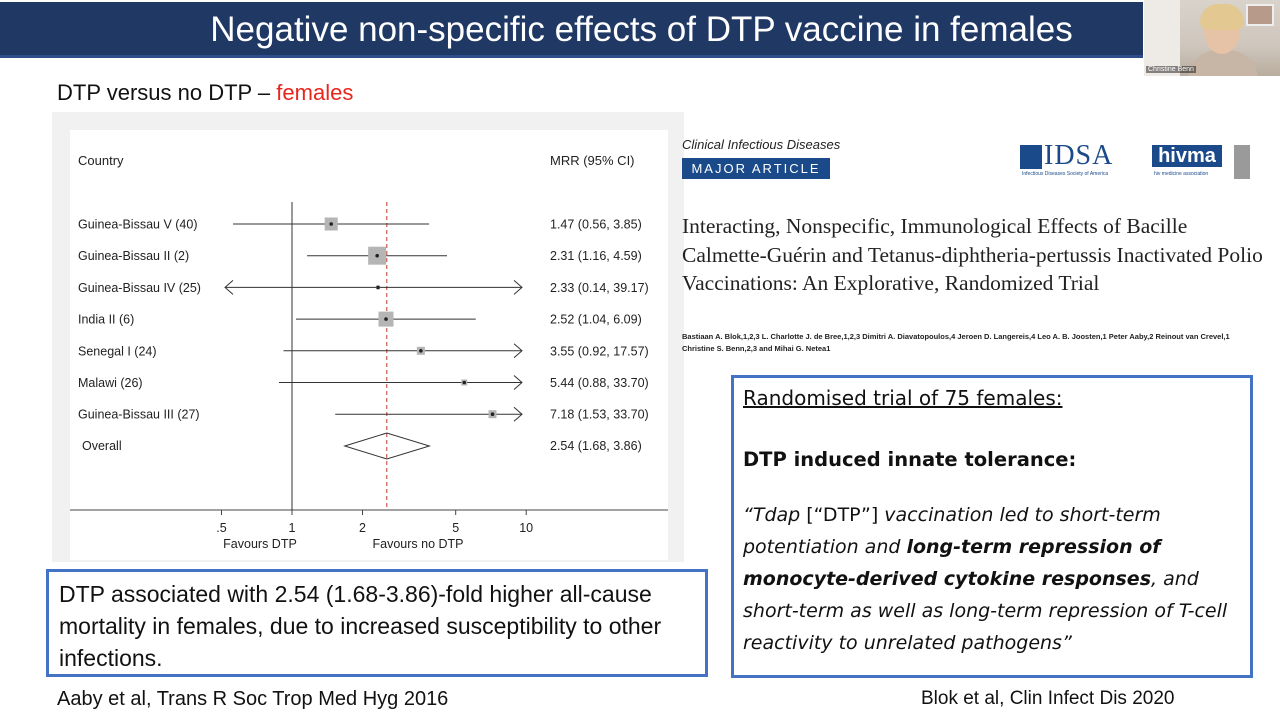  What do you see at coordinates (1187, 156) in the screenshot?
I see `hivma-logo-word: hivma` at bounding box center [1187, 156].